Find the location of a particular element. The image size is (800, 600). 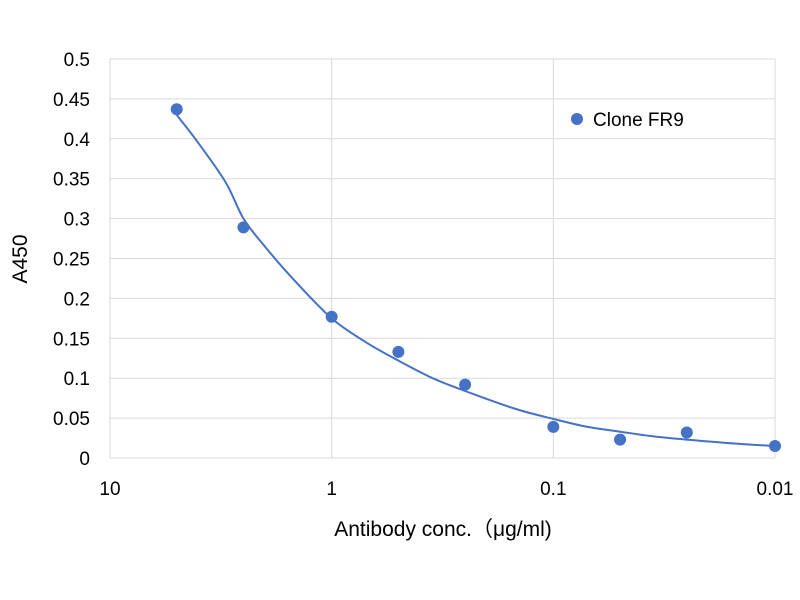

y-tick-label: 0 is located at coordinates (84, 459).